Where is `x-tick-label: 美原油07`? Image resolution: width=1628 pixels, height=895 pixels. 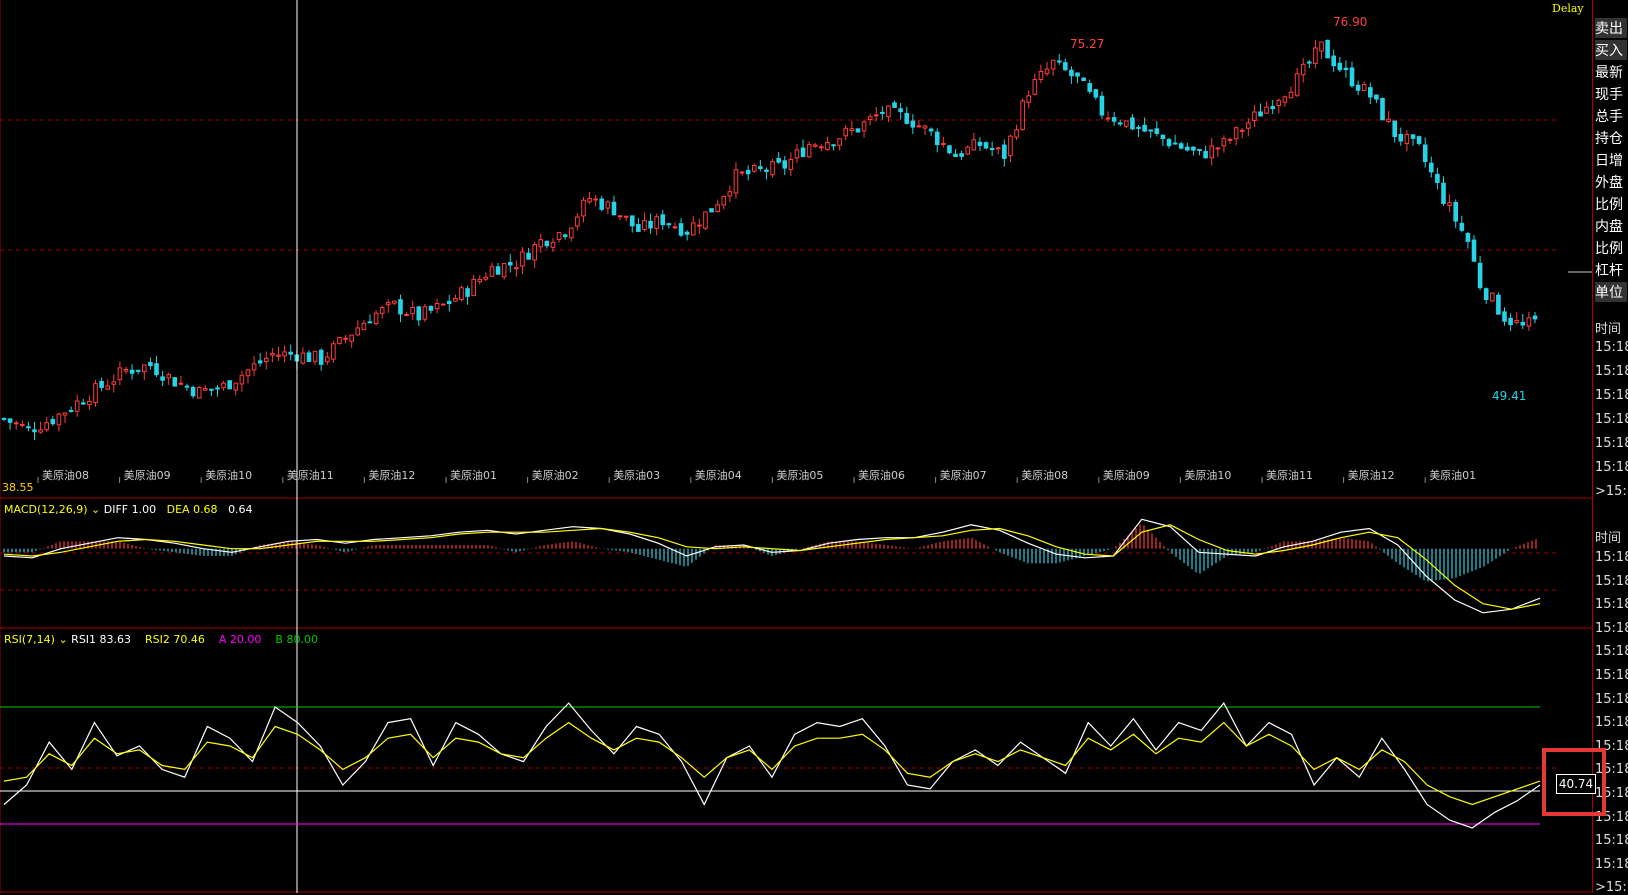
x-tick-label: 美原油07 is located at coordinates (963, 475).